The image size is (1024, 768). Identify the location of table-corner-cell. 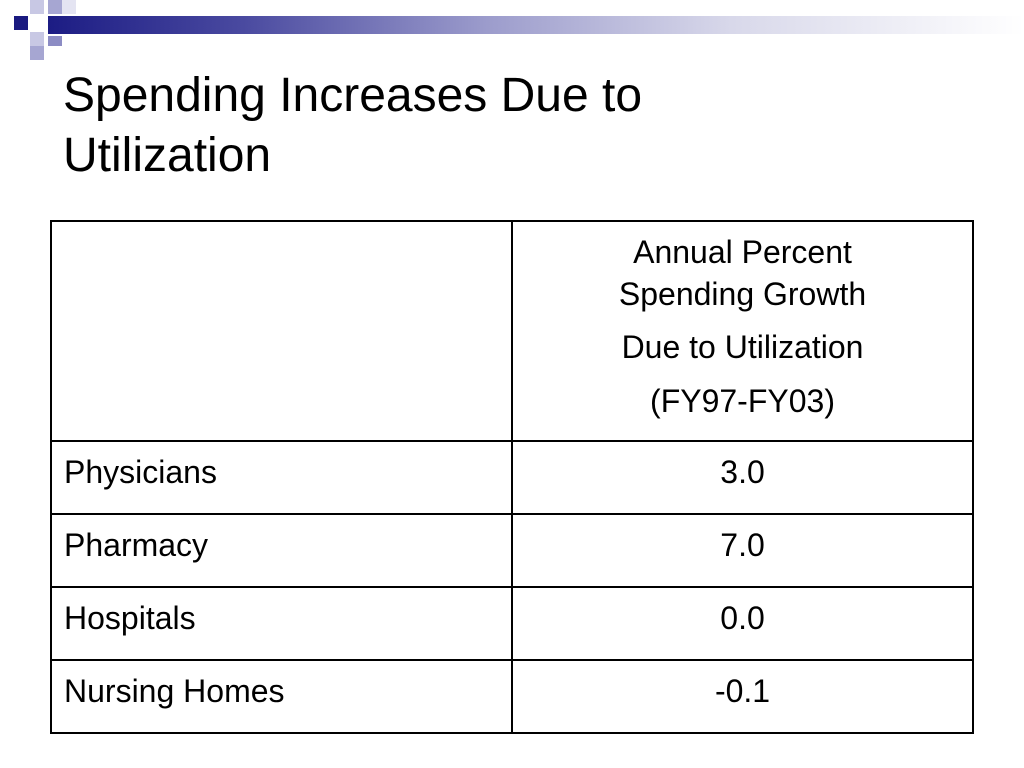
(281, 331).